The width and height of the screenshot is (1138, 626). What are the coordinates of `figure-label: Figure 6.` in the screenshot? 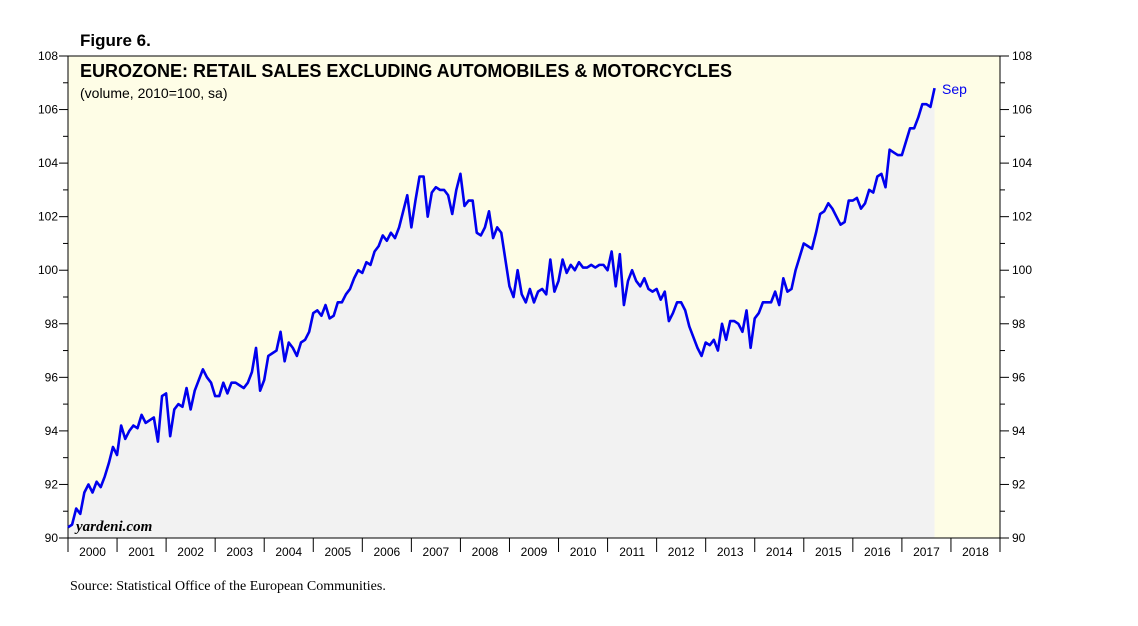 It's located at (115, 40).